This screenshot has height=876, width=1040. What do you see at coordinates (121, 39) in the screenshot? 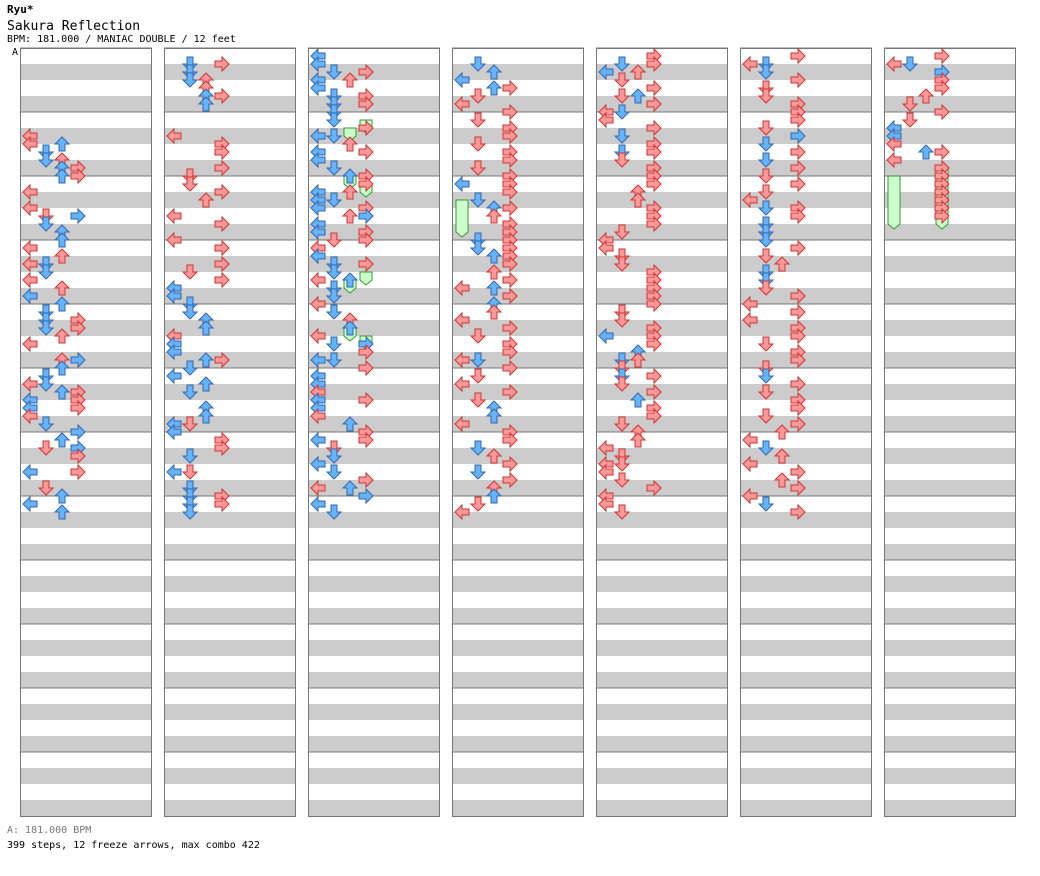
I see `chart-info: BPM: 181.000 / MANIAC DOUBLE / 12 feet` at bounding box center [121, 39].